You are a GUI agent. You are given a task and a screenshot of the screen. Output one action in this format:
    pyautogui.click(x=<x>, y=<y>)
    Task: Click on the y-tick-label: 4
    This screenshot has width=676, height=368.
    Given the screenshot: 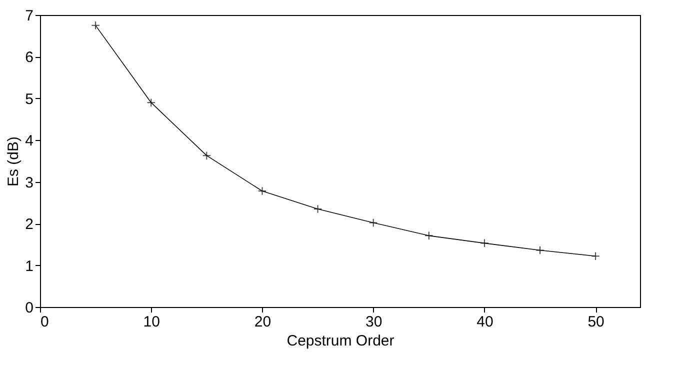 What is the action you would take?
    pyautogui.click(x=29, y=141)
    